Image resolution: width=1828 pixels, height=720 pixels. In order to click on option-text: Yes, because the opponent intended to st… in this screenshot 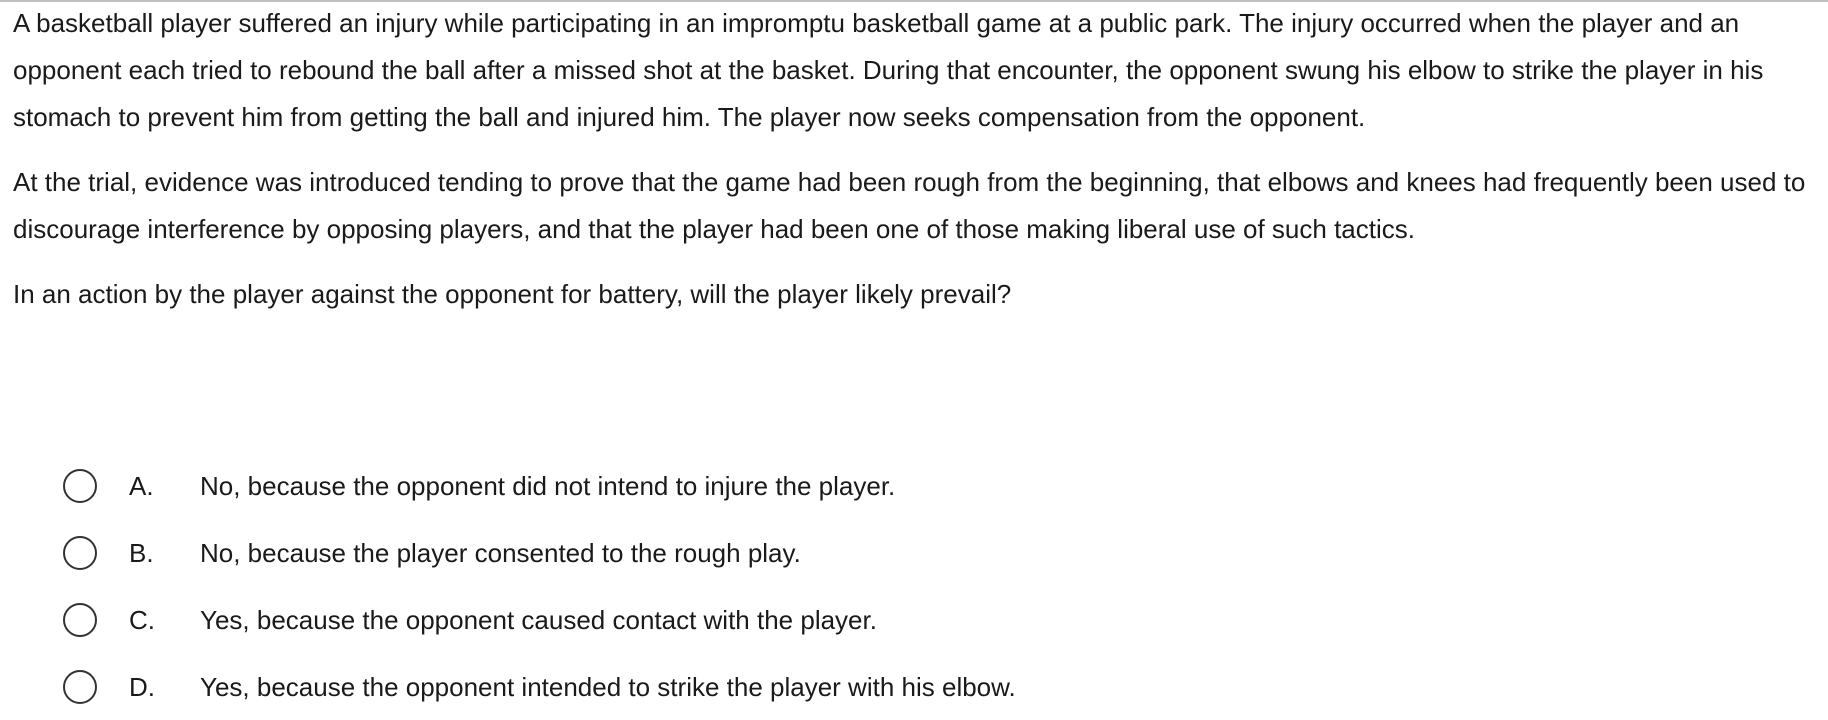, I will do `click(608, 686)`.